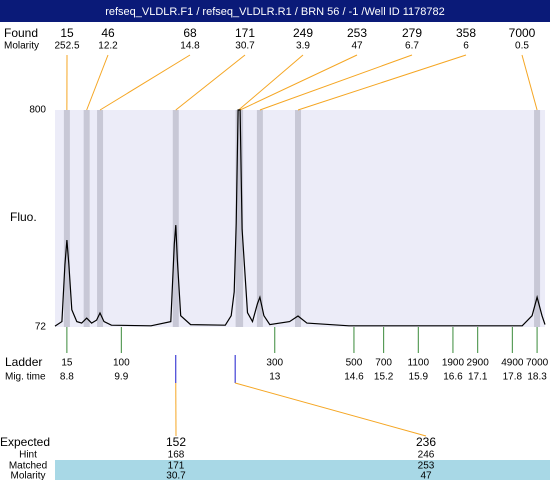  Describe the element at coordinates (537, 363) in the screenshot. I see `ladder-size: 7000` at that location.